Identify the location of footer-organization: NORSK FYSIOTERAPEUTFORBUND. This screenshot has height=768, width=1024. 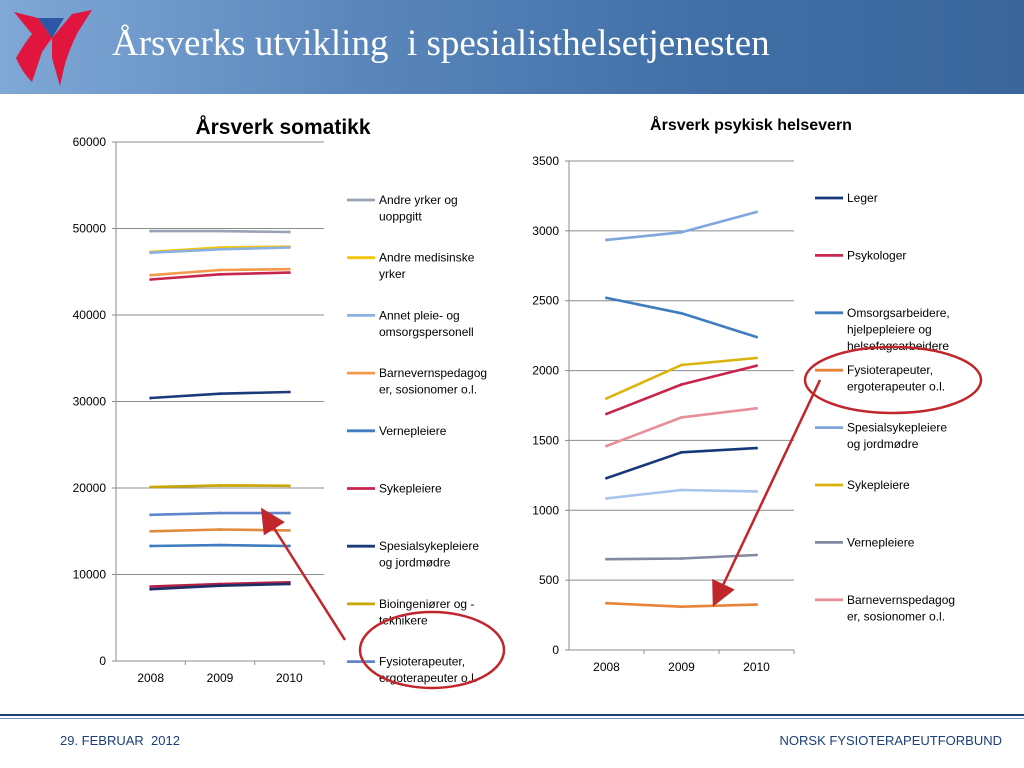
(890, 740).